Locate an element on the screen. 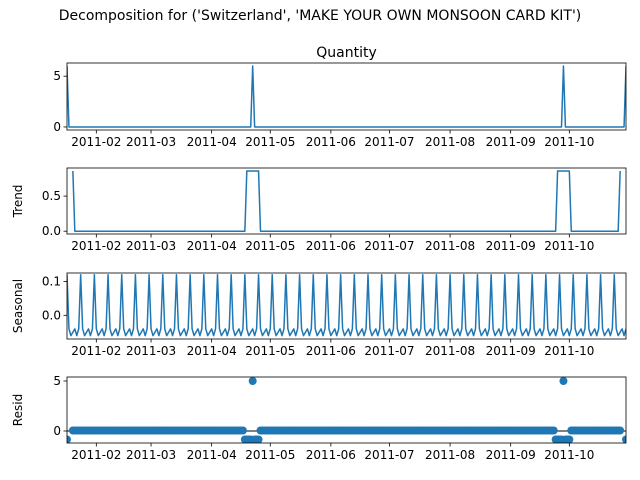 The height and width of the screenshot is (480, 640). y-tick-label: 0.5 is located at coordinates (51, 196).